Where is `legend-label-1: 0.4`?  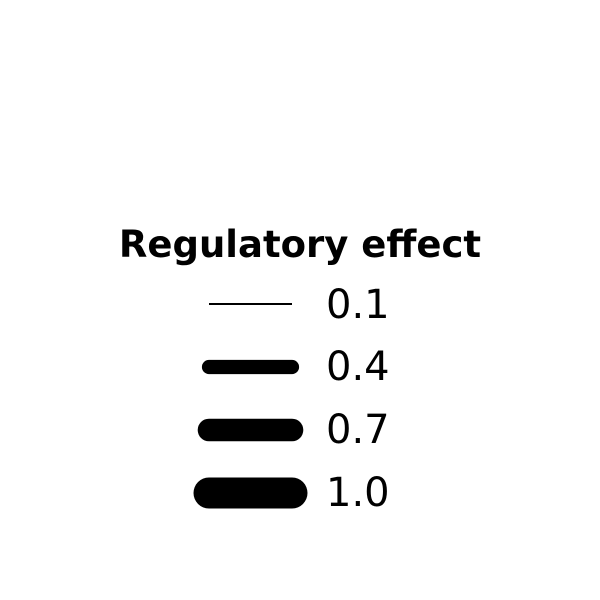
legend-label-1: 0.4 is located at coordinates (358, 367).